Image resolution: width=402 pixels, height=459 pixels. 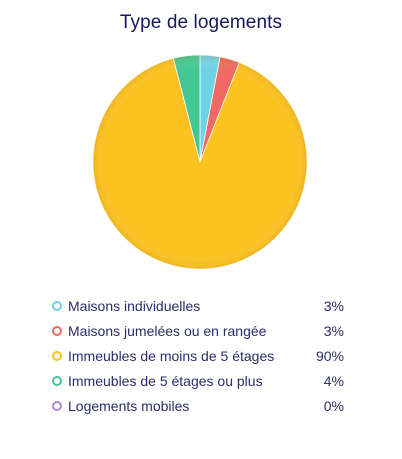 What do you see at coordinates (171, 356) in the screenshot?
I see `legend-label: Immeubles de moins de 5 étages` at bounding box center [171, 356].